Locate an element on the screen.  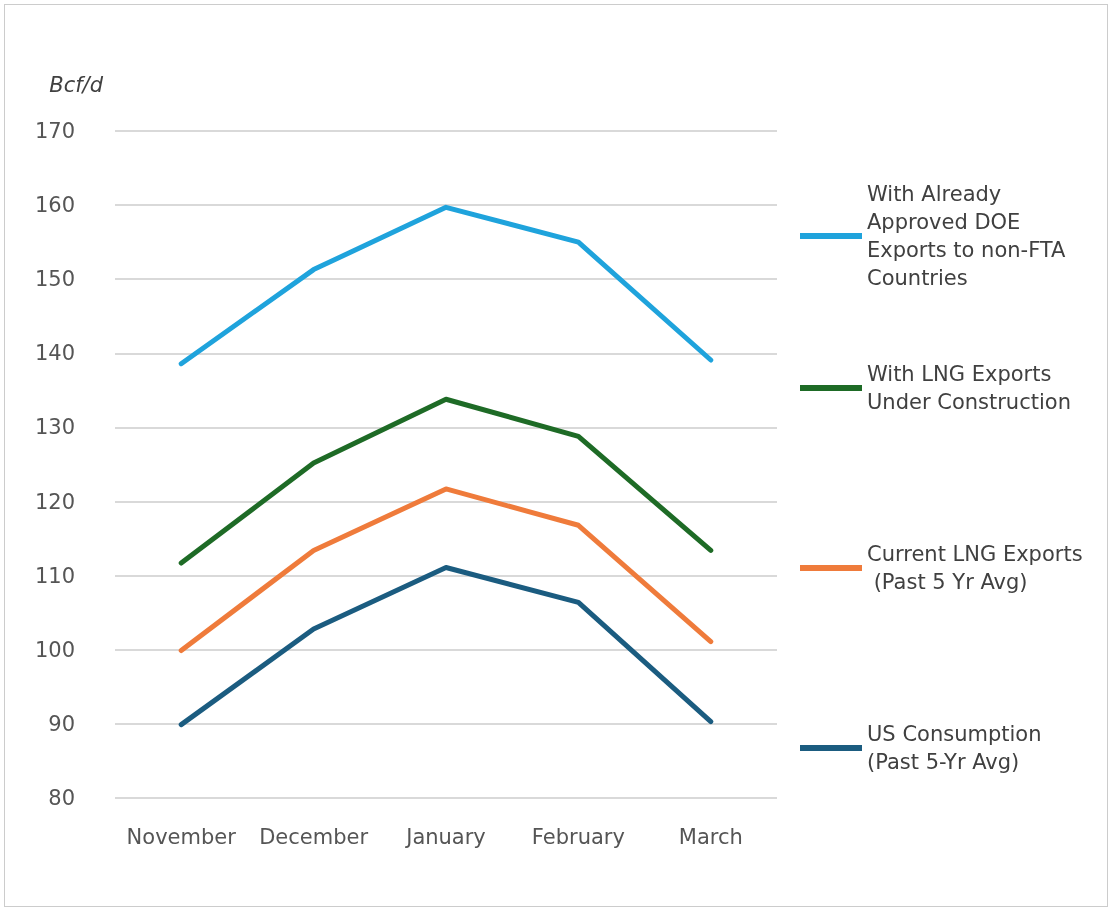
y-tick-label: 110 is located at coordinates (54, 575).